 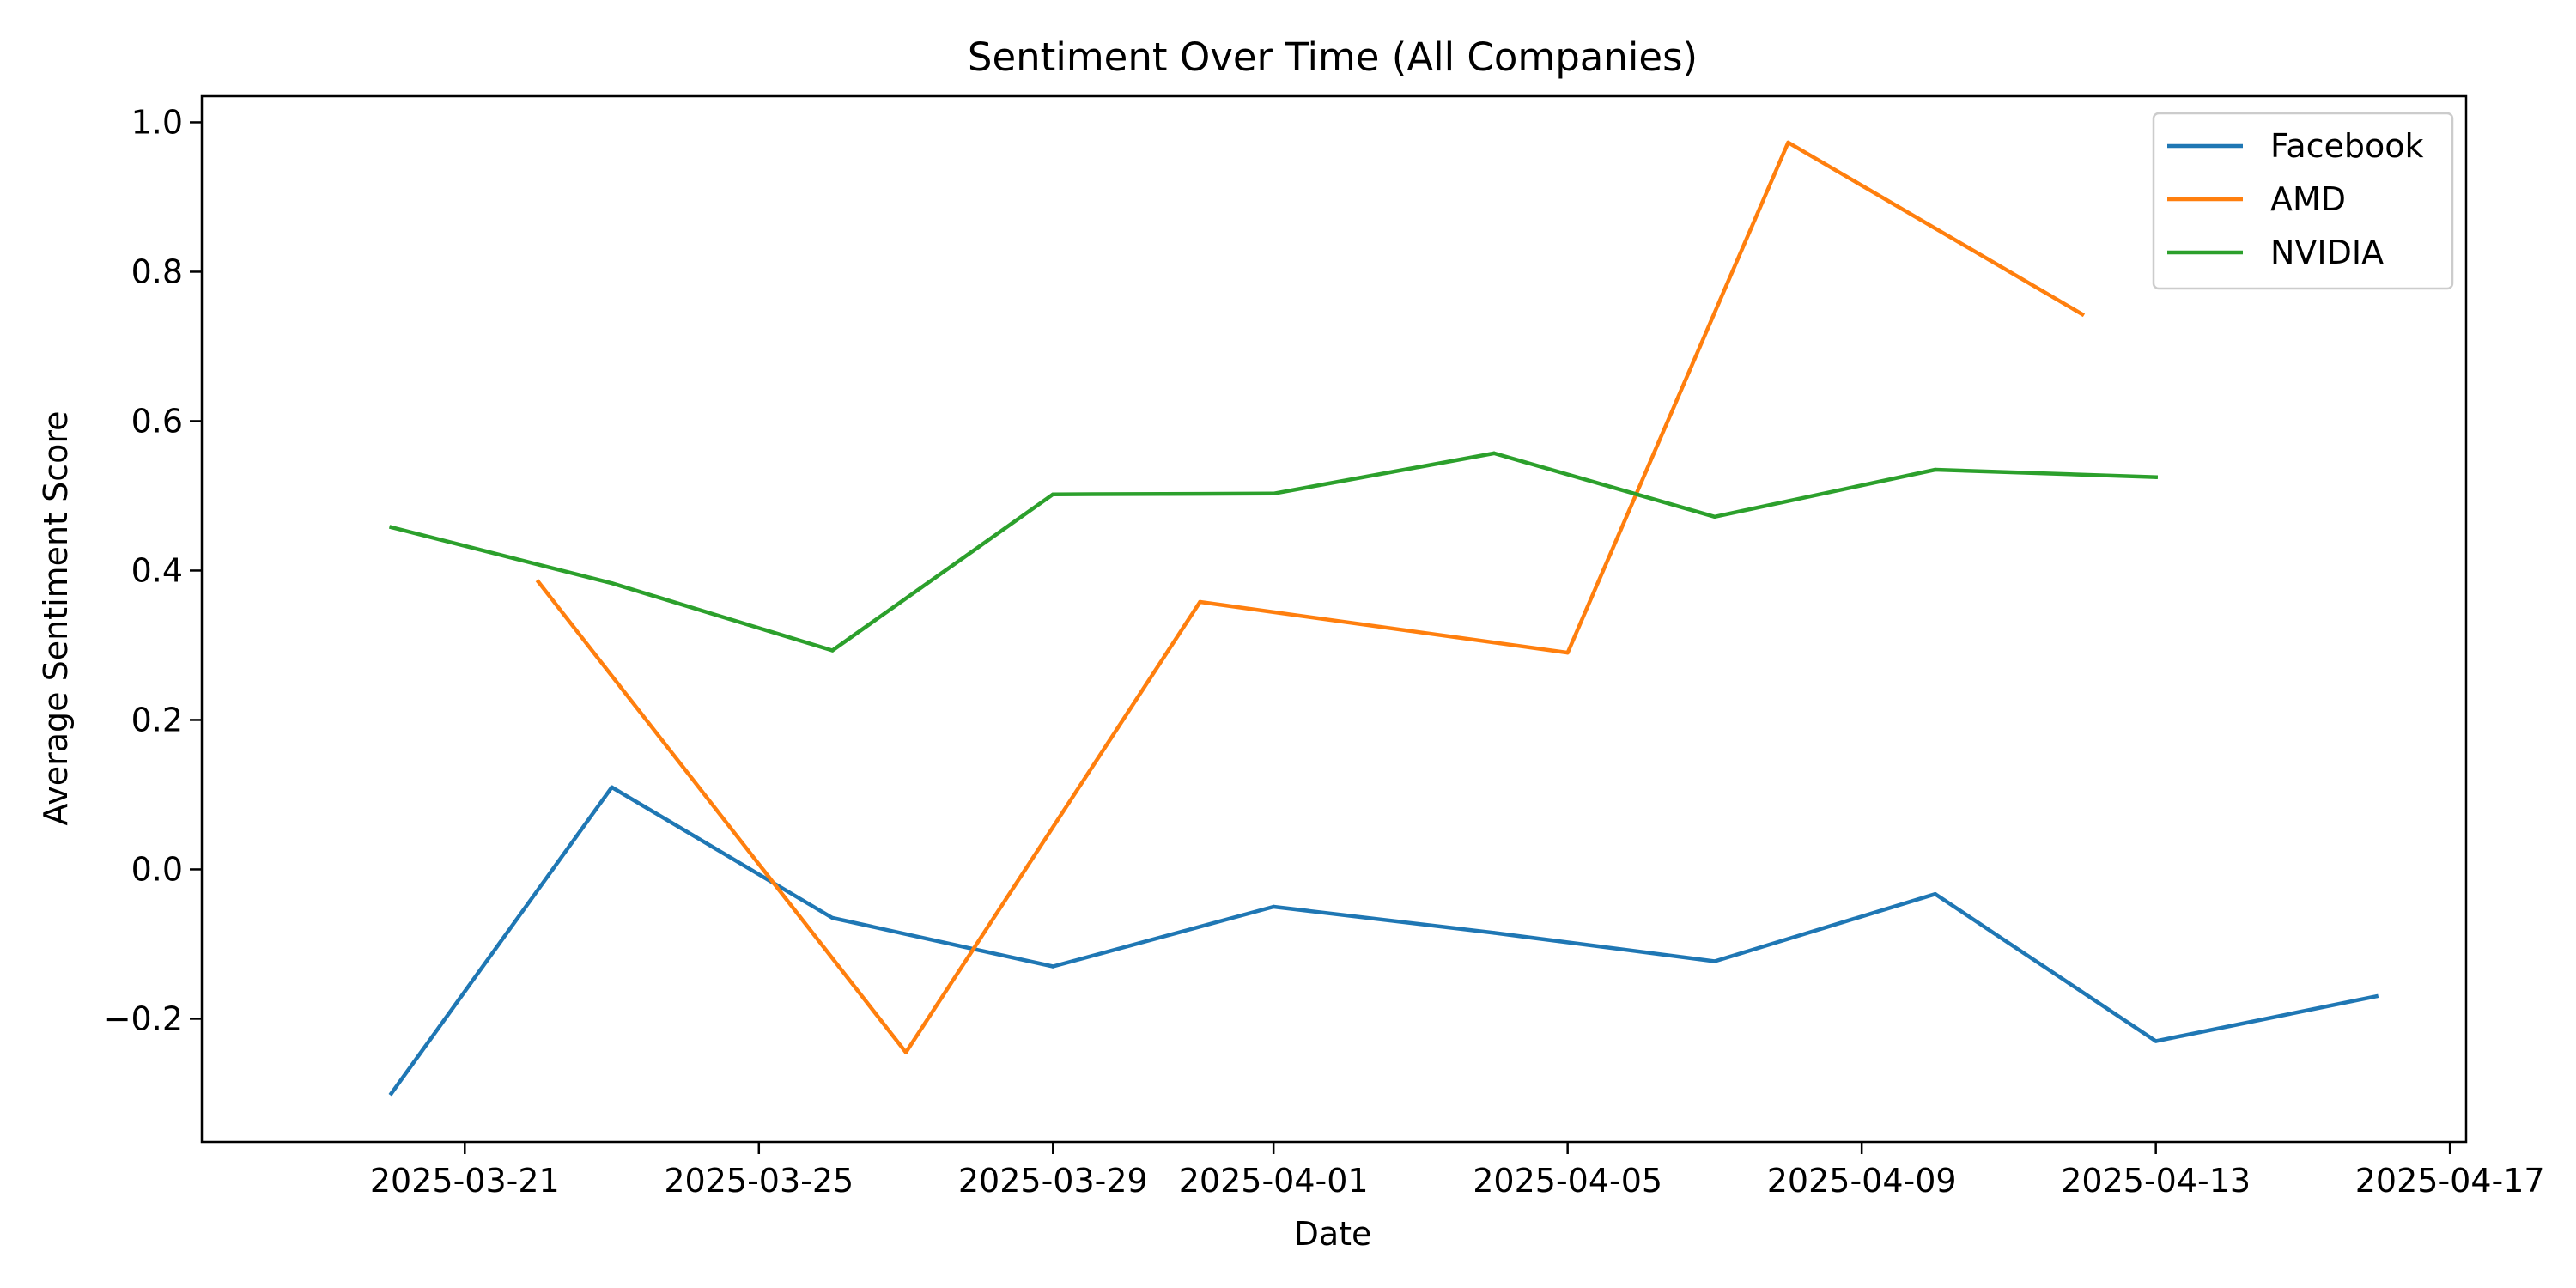 I want to click on x-tick-label: 2025-04-17, so click(x=2450, y=1181).